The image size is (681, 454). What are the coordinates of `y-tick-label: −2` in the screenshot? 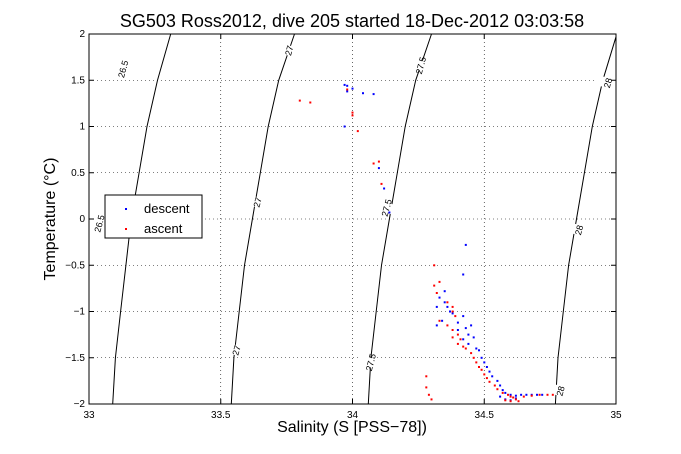 It's located at (80, 404).